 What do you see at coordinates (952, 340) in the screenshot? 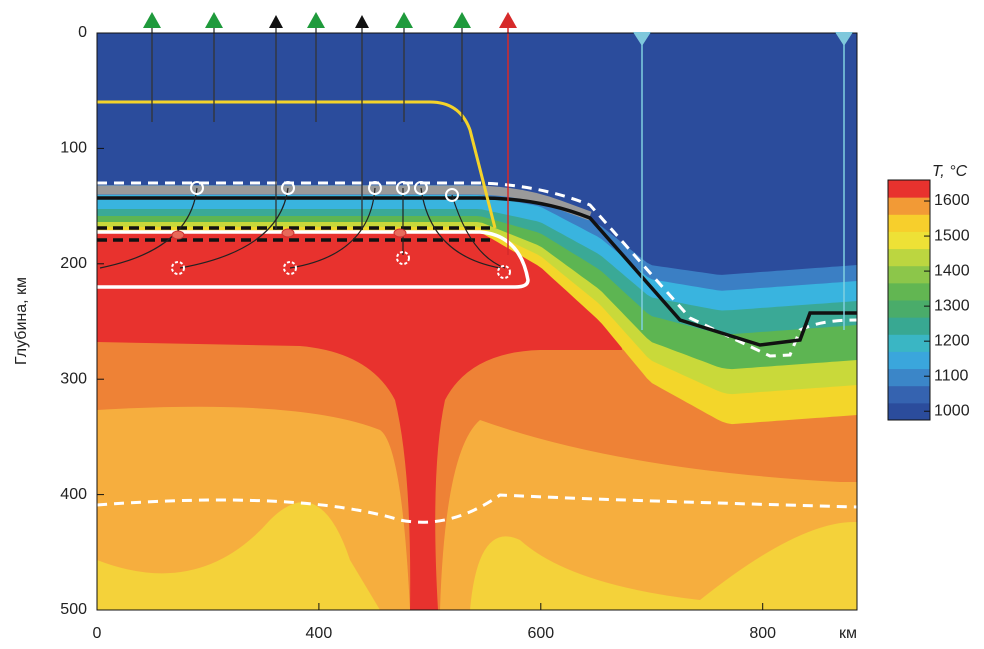
I see `colorbar-tick-label: 1200` at bounding box center [952, 340].